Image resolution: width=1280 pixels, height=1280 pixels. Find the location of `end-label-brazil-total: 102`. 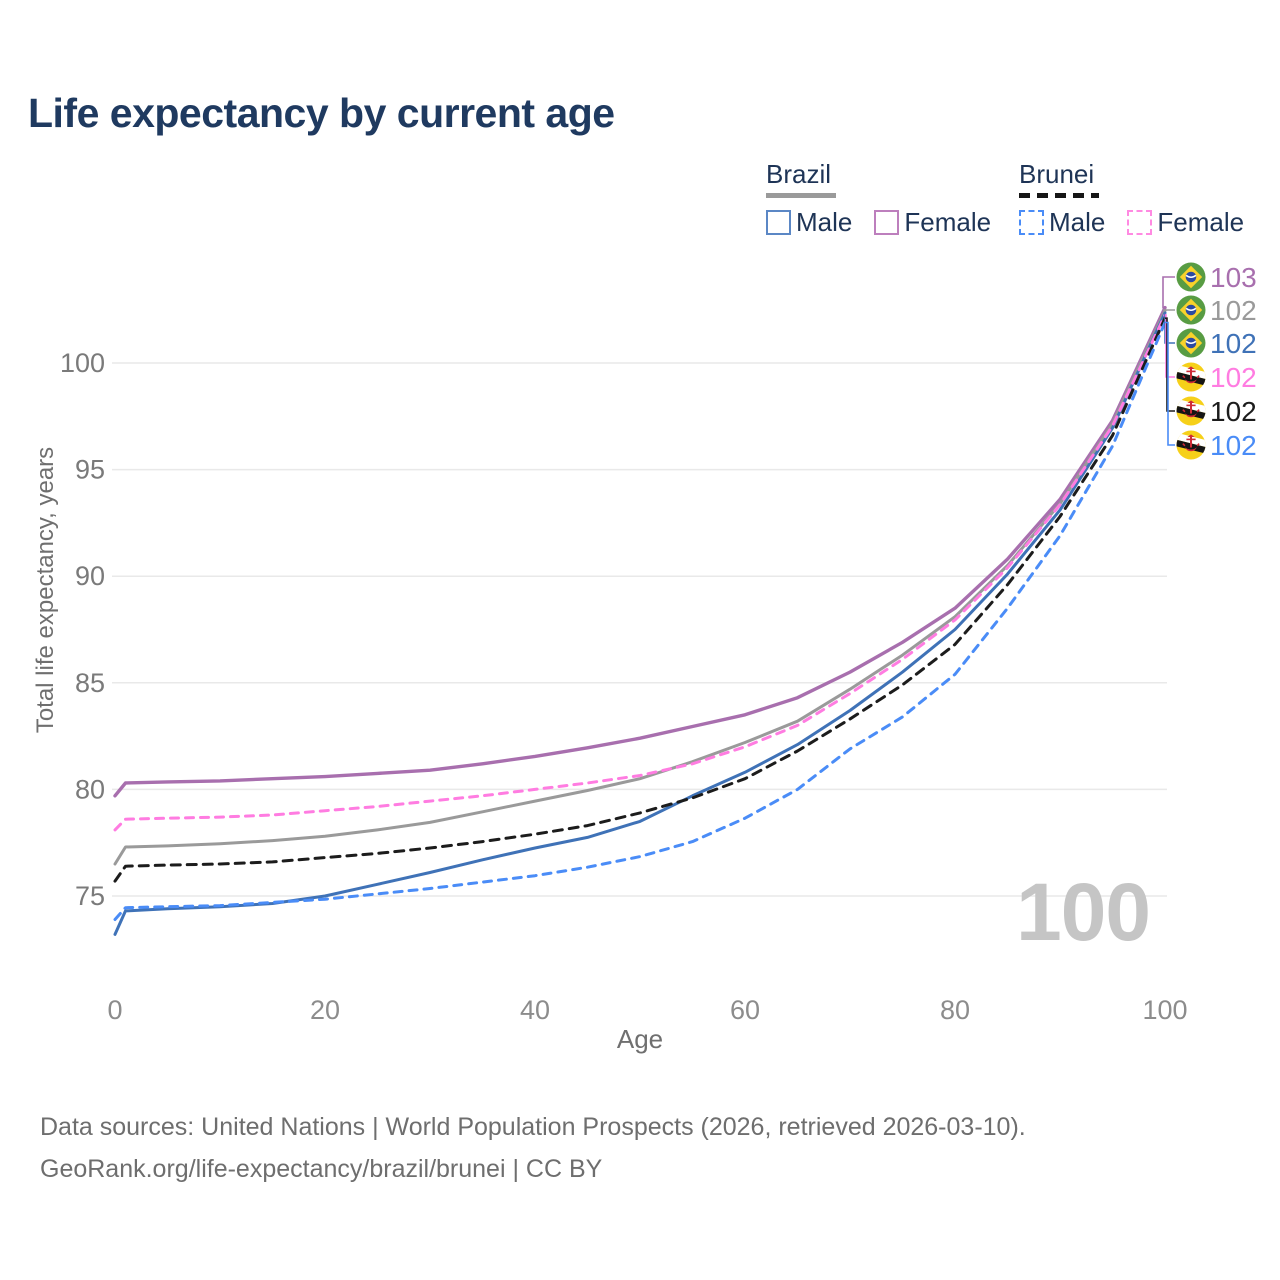

end-label-brazil-total: 102 is located at coordinates (1233, 310).